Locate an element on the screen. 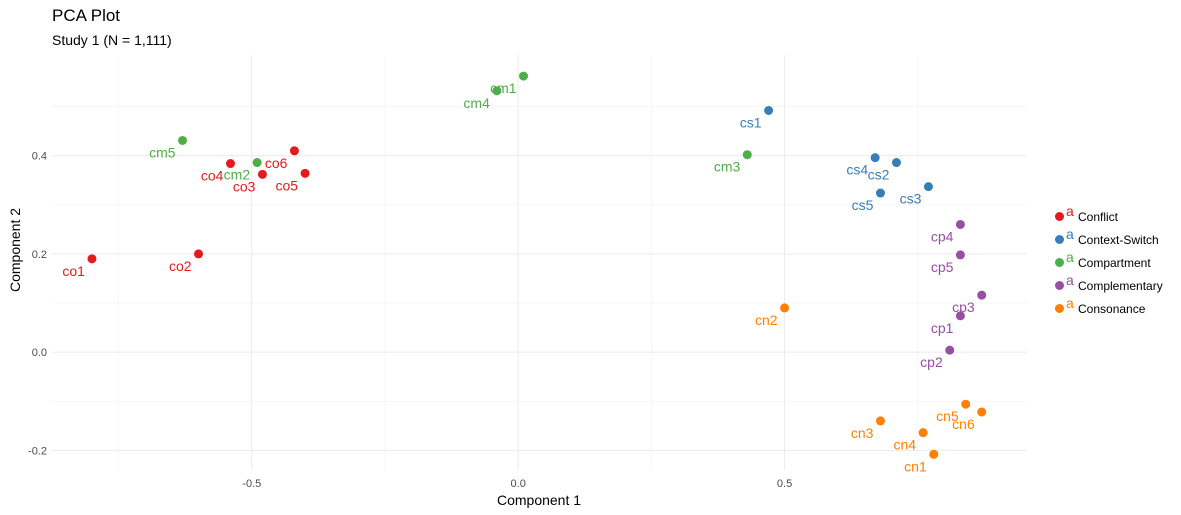 The width and height of the screenshot is (1181, 515). data-point-cn4 is located at coordinates (923, 433).